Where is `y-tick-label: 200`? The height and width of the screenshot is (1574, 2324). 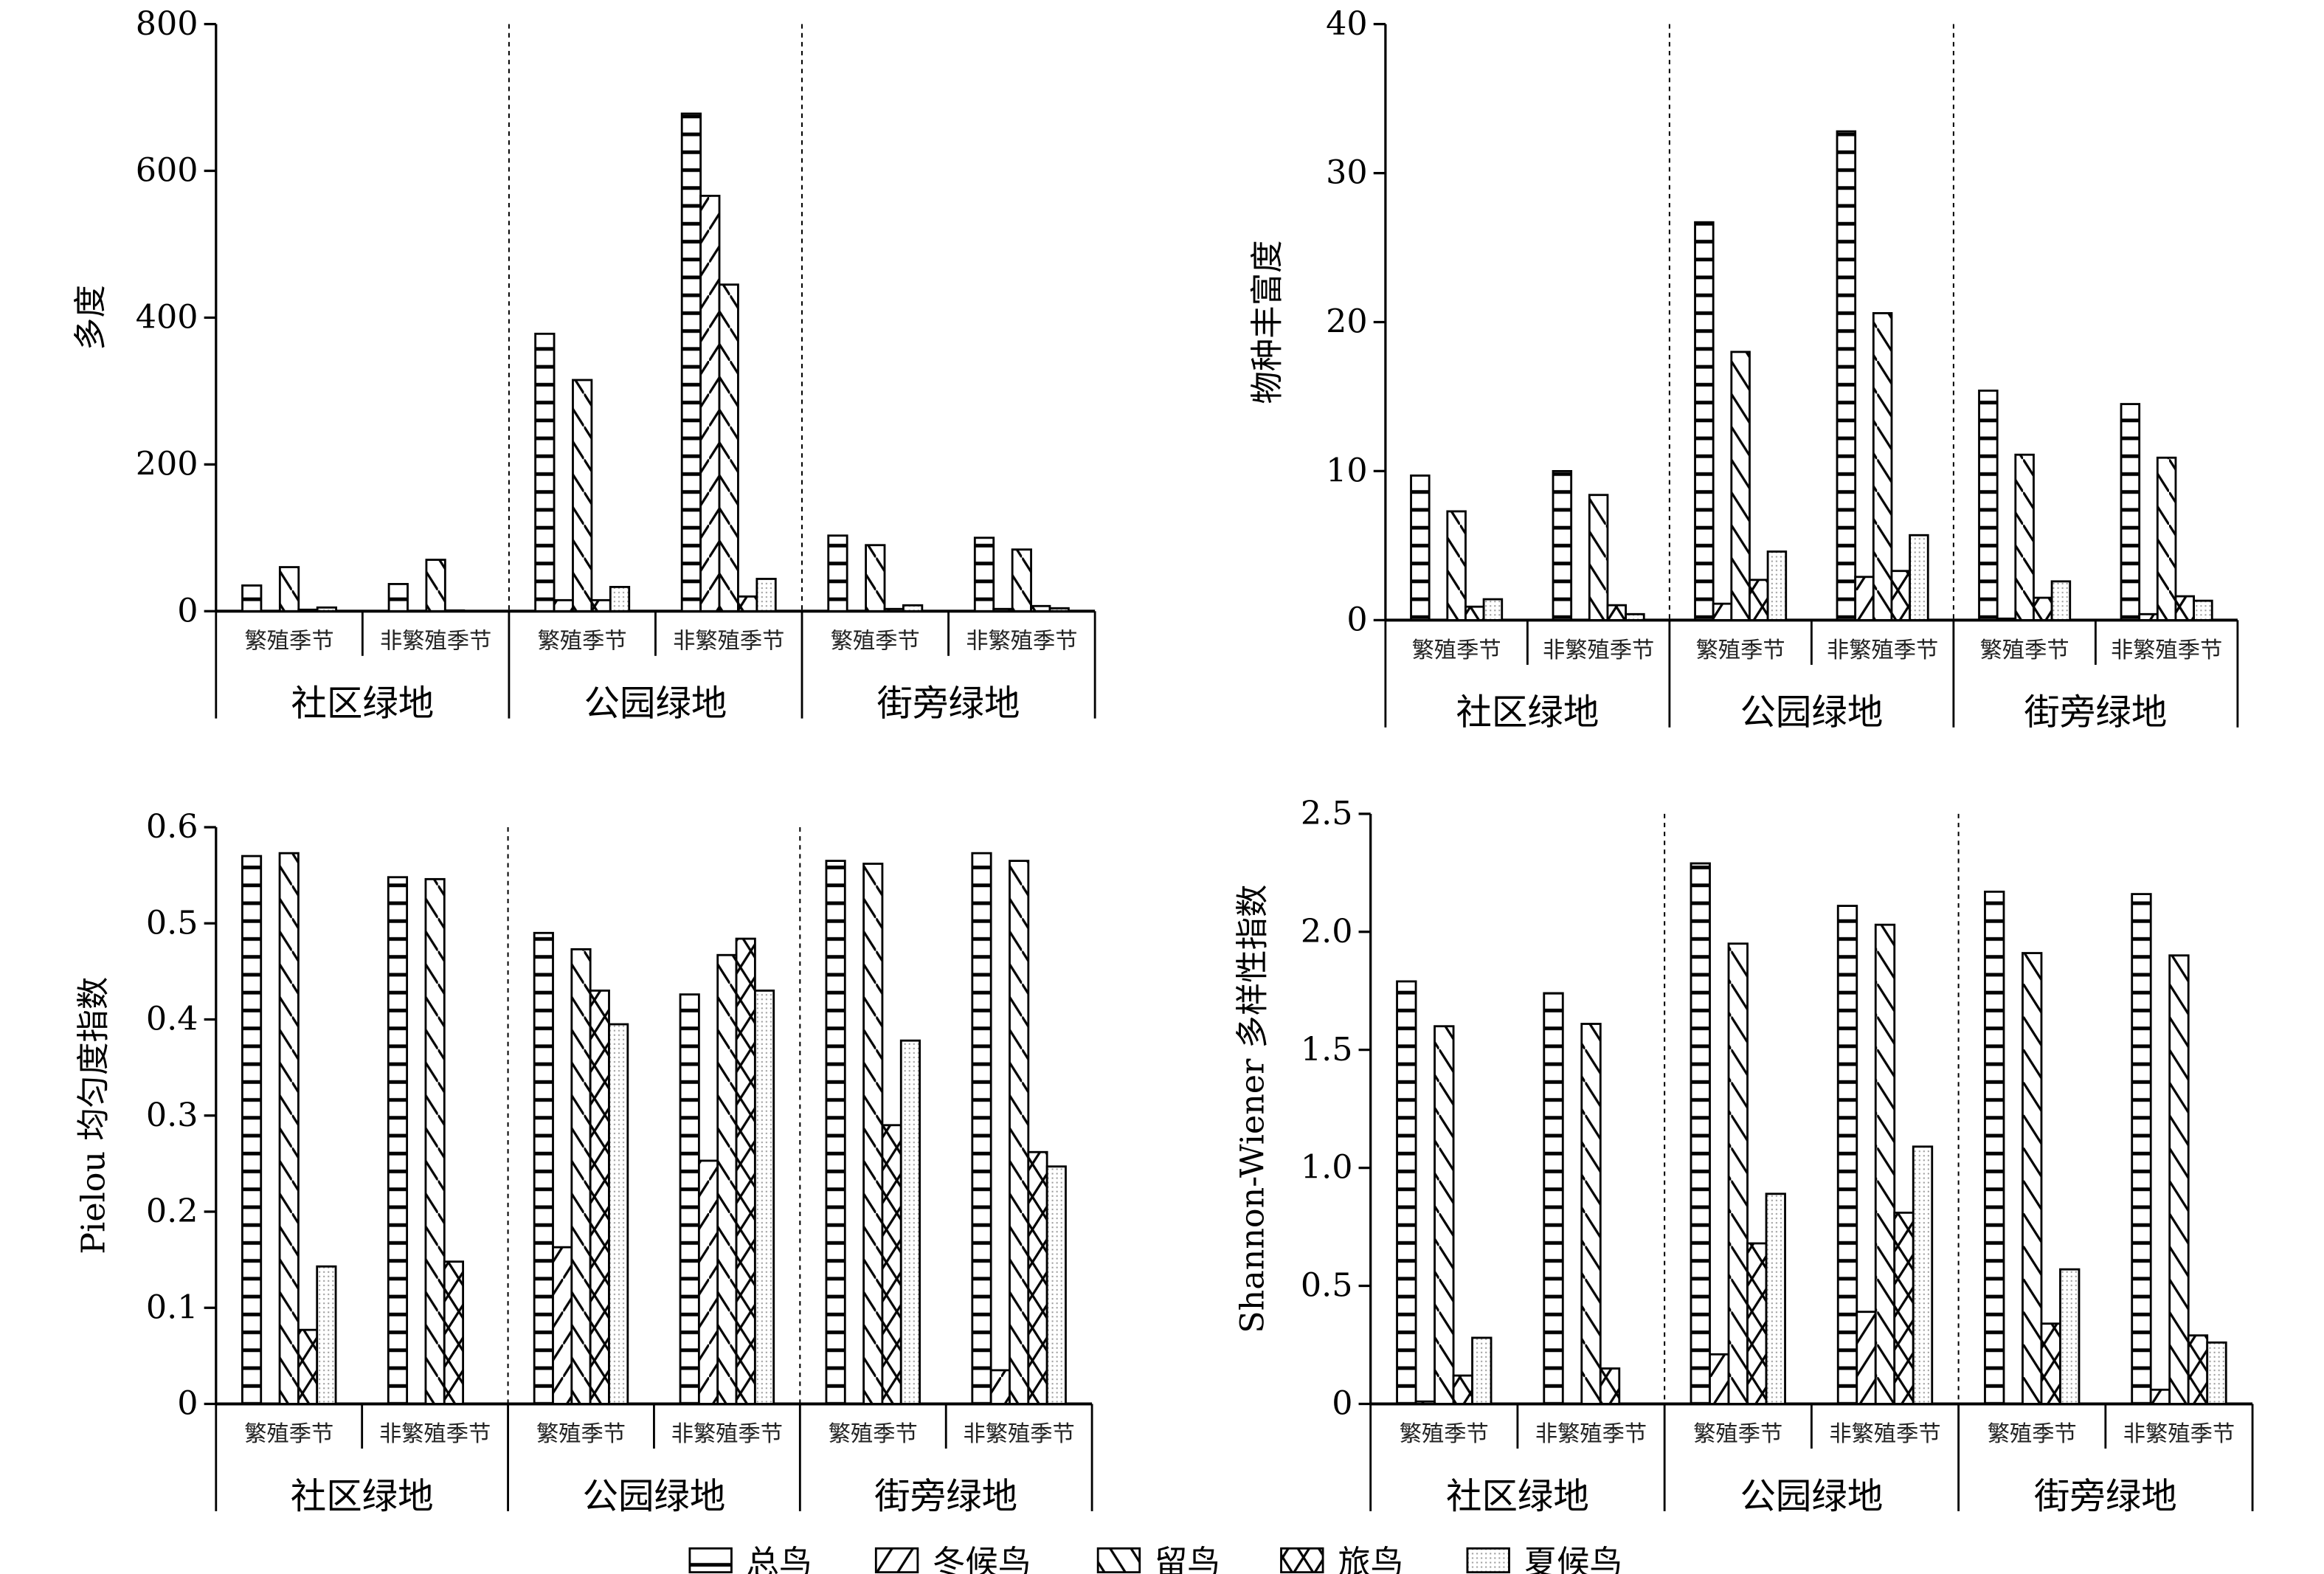
y-tick-label: 200 is located at coordinates (167, 464).